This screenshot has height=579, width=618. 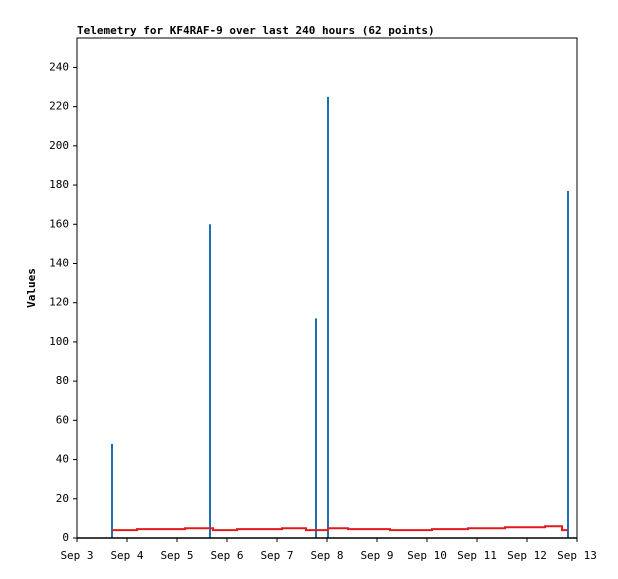 I want to click on x-tick-label: Sep 8, so click(x=326, y=555).